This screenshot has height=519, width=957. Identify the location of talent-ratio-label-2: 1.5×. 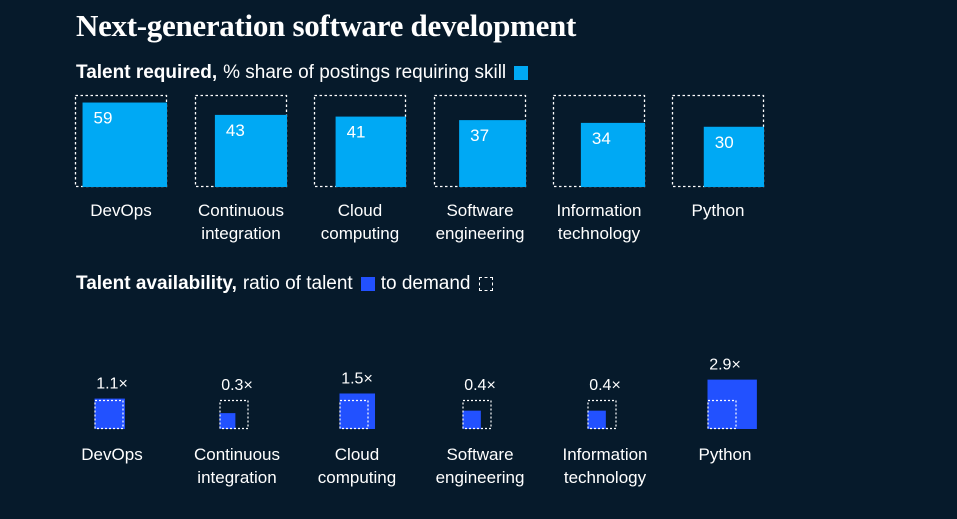
(357, 378).